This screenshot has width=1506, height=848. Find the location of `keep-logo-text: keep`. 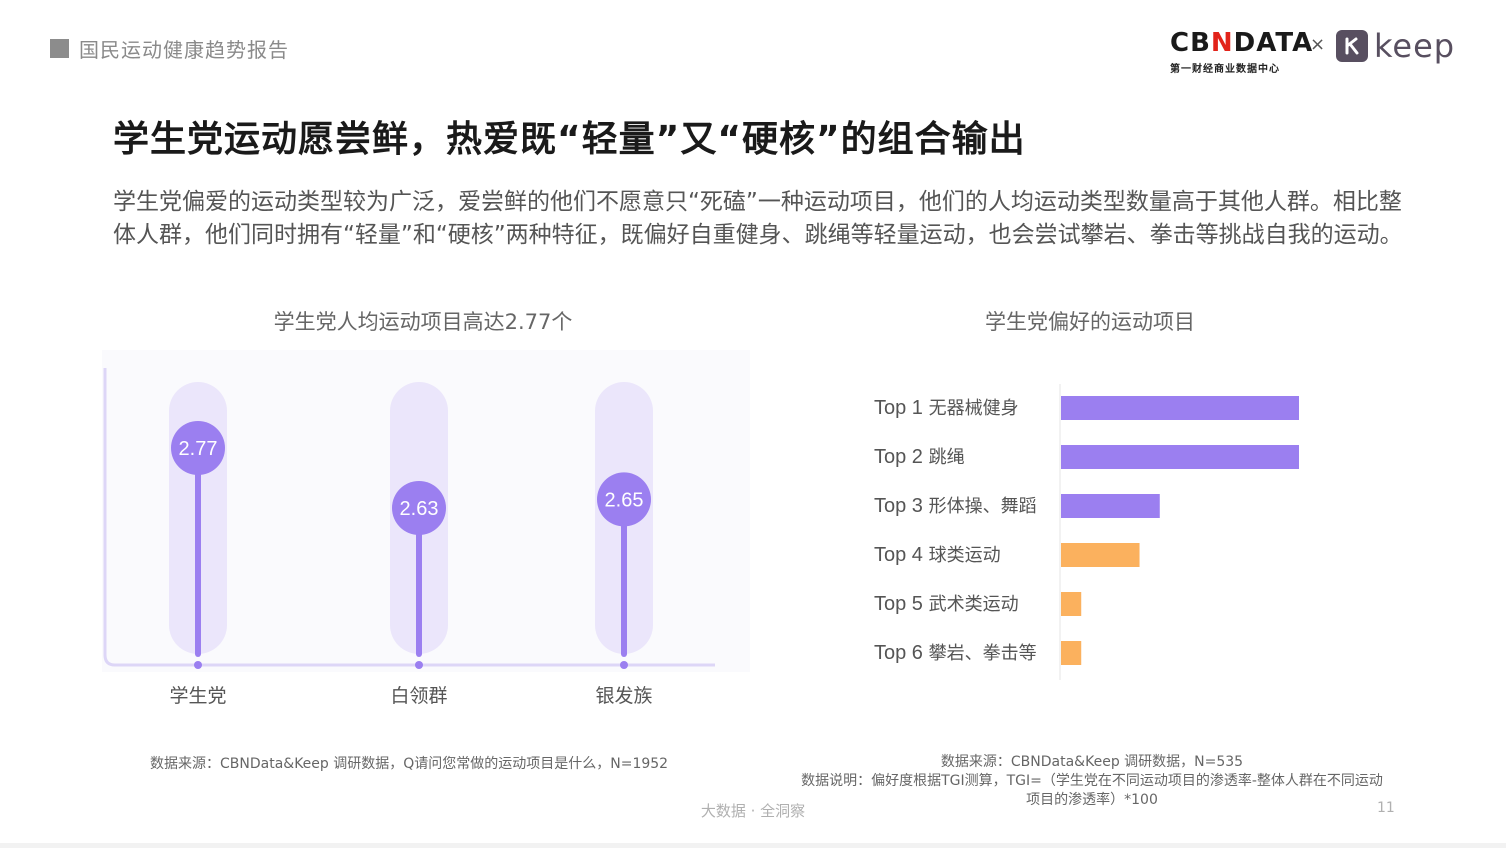

keep-logo-text: keep is located at coordinates (1415, 46).